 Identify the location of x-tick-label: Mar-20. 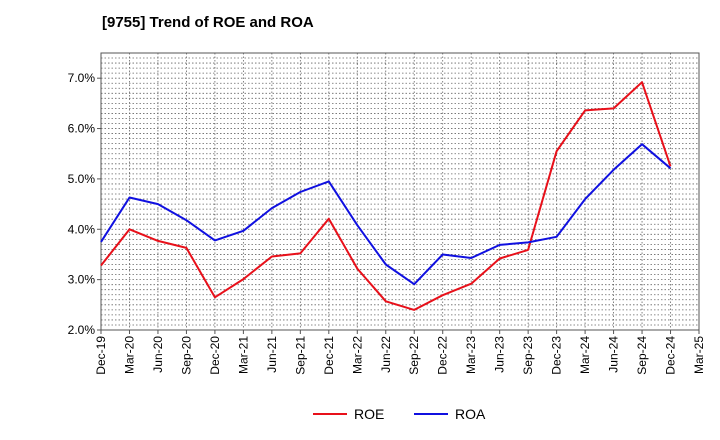
(129, 355).